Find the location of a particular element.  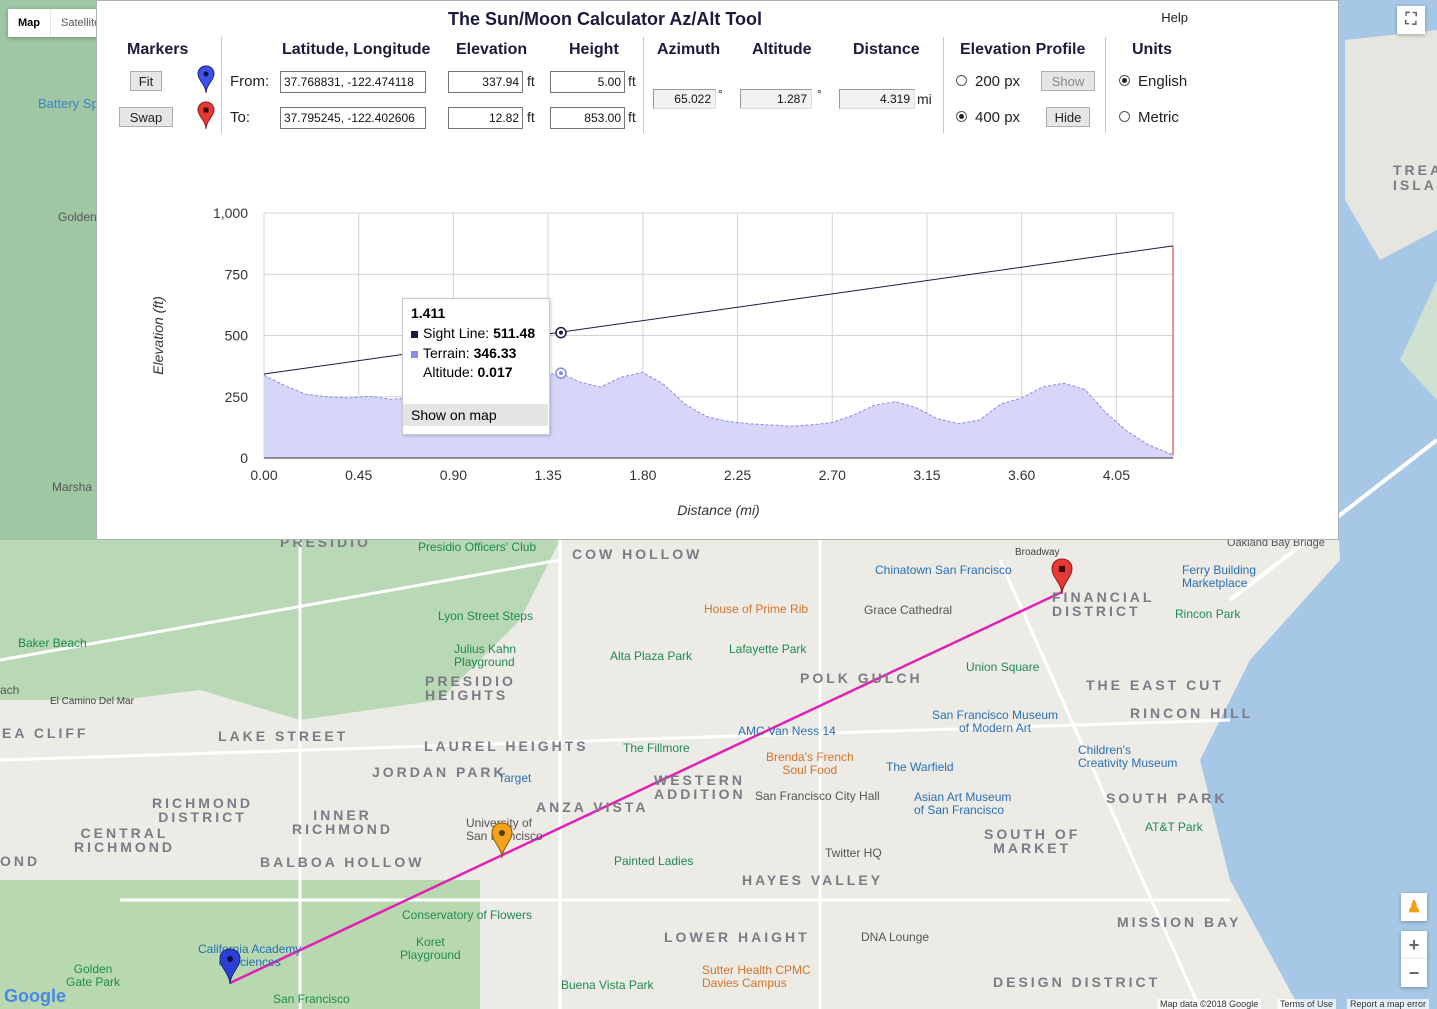

terrain-hover-dot is located at coordinates (560, 373).